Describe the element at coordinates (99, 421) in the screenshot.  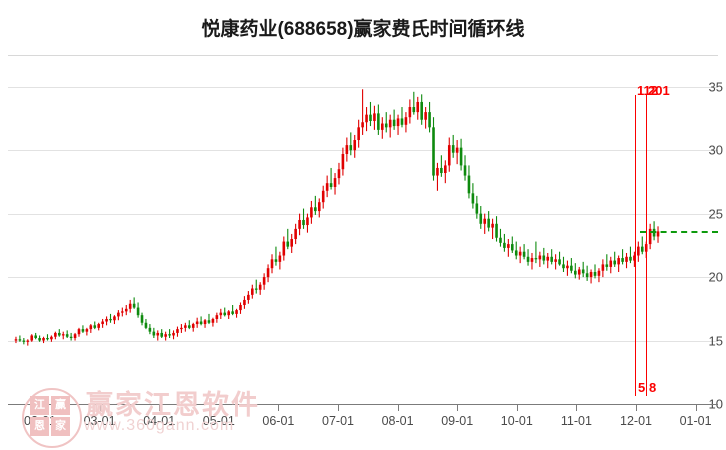
I see `x-axis-label-03-01: 03-01` at that location.